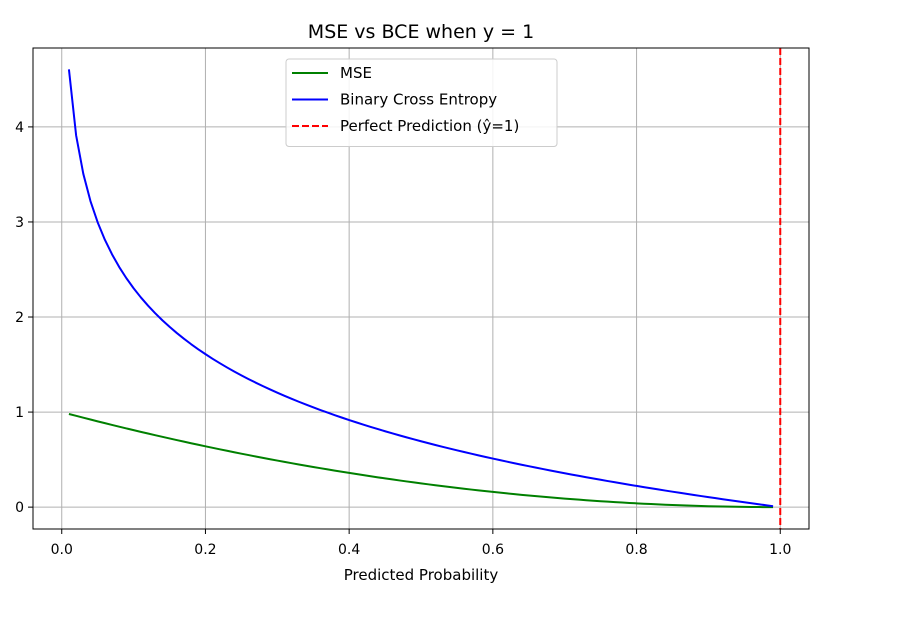  Describe the element at coordinates (349, 550) in the screenshot. I see `x-tick-label: 0.4` at that location.